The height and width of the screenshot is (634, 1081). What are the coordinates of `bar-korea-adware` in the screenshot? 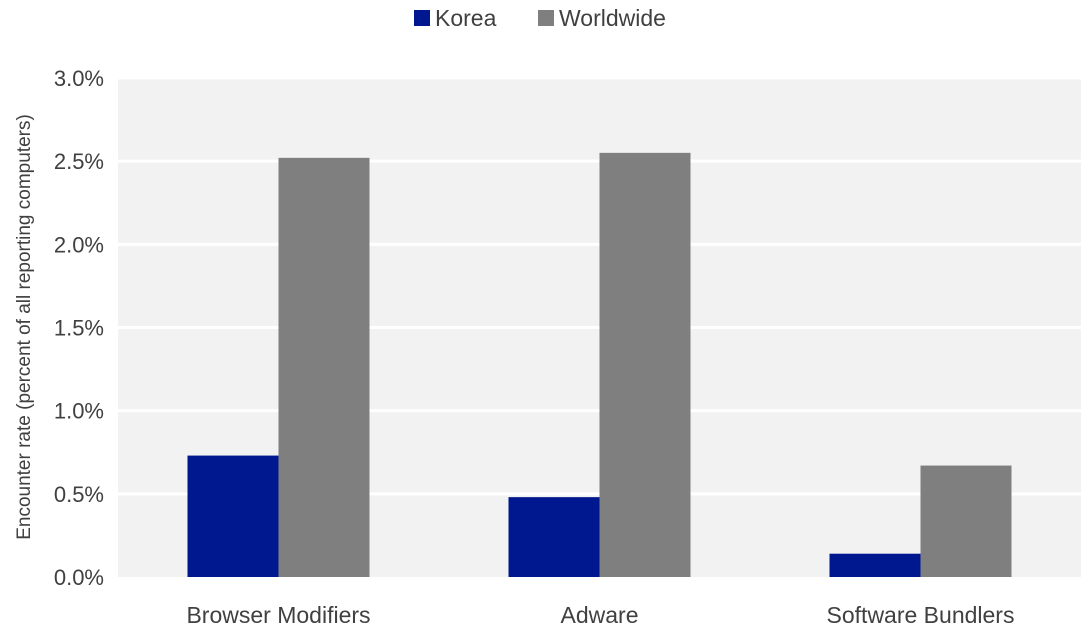 It's located at (554, 537).